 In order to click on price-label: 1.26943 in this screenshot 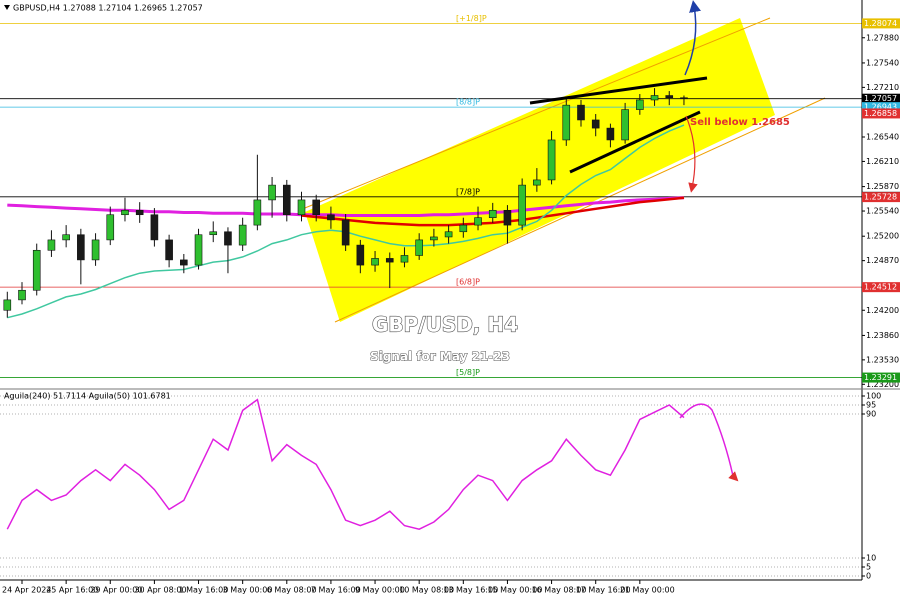, I will do `click(880, 107)`.